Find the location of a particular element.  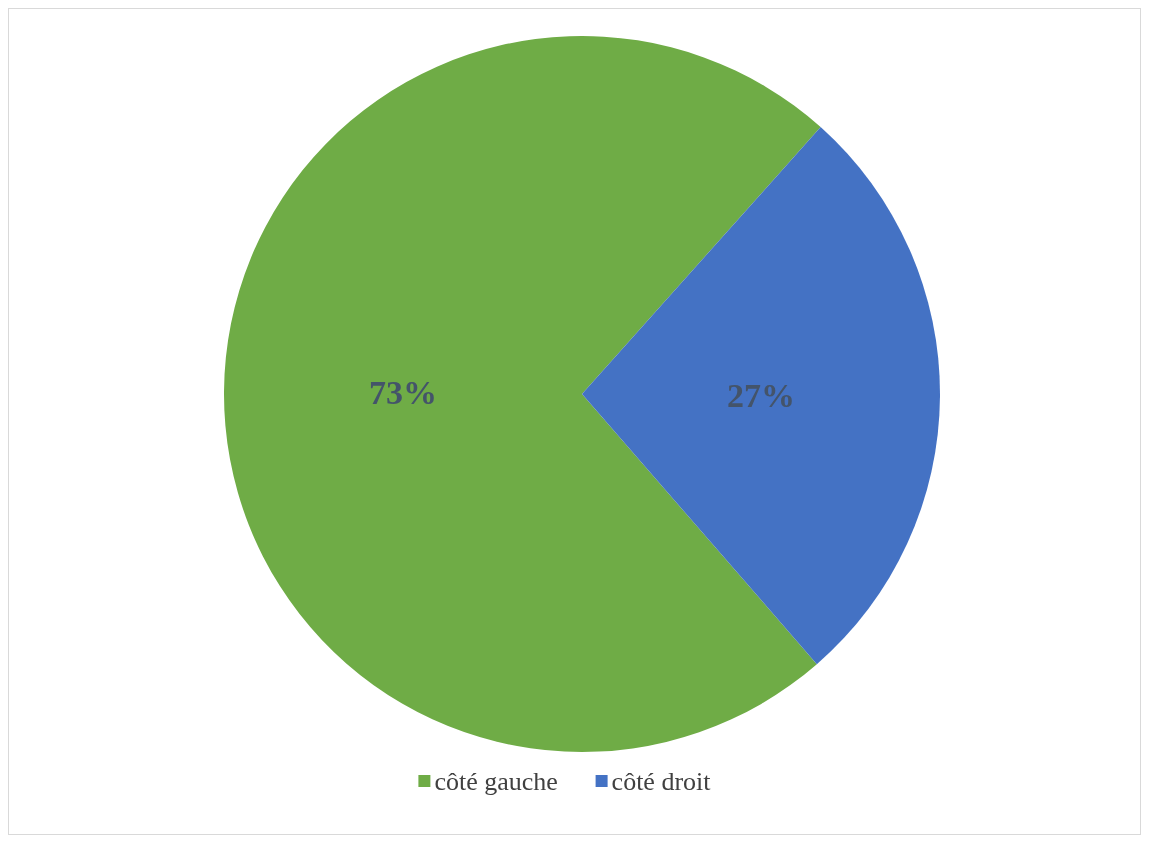

legend-label: côté gauche is located at coordinates (496, 781).